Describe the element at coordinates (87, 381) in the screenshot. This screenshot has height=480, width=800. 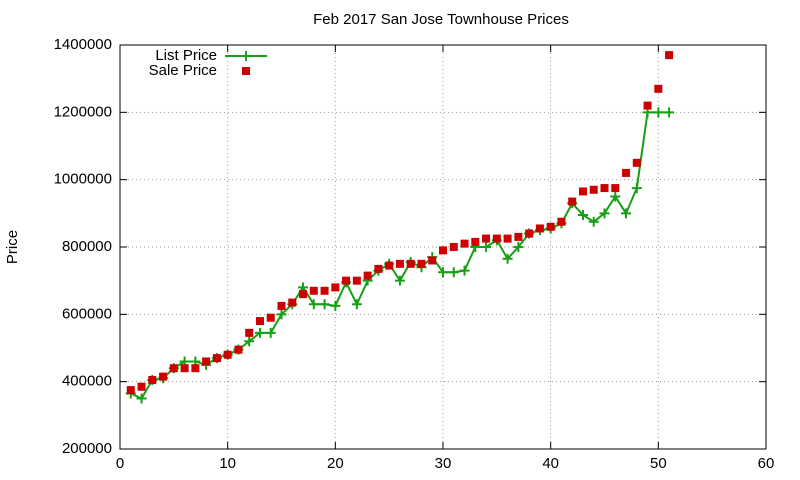
I see `y-tick-label: 400000` at that location.